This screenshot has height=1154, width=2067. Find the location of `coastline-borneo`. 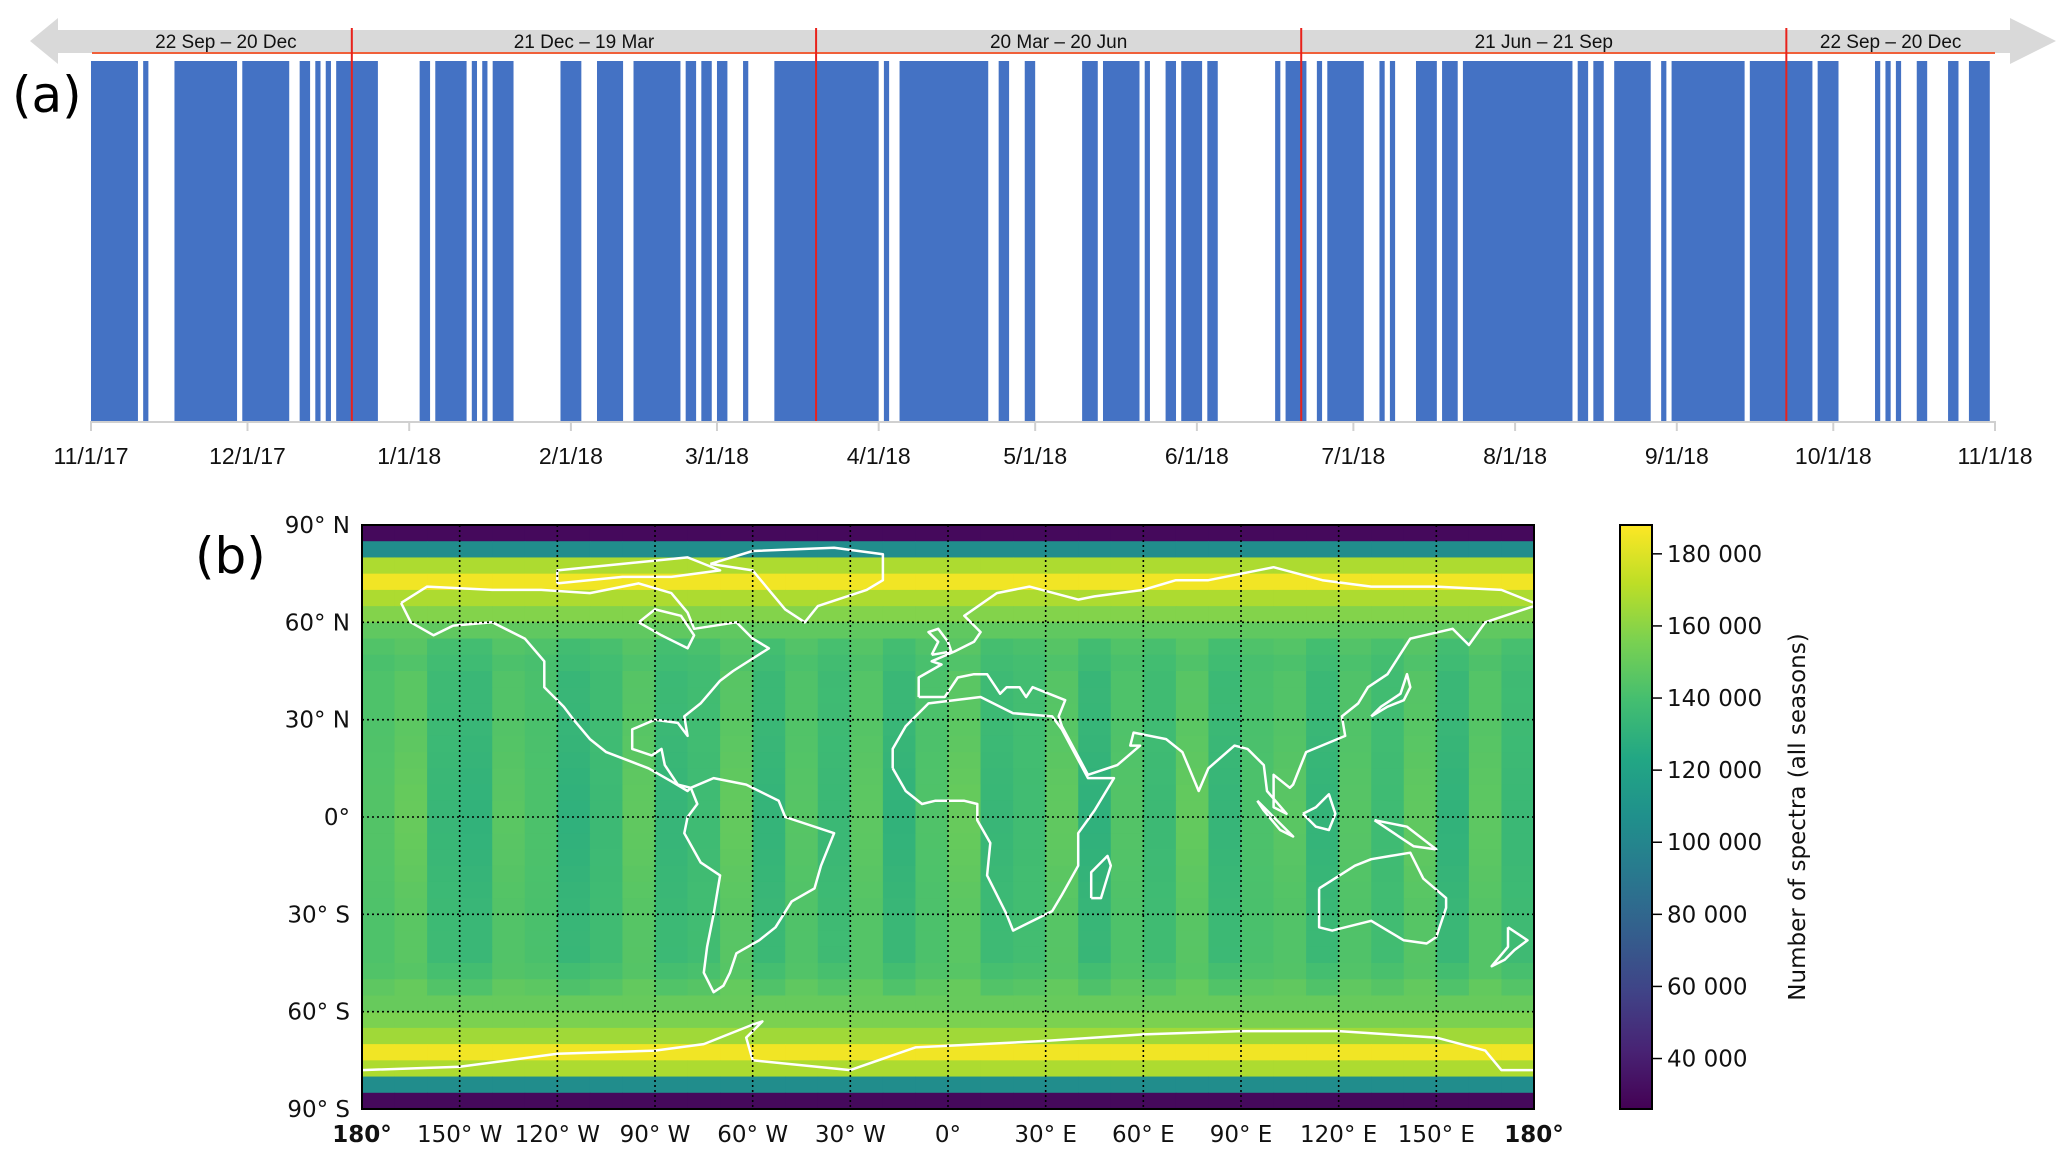

coastline-borneo is located at coordinates (1319, 812).